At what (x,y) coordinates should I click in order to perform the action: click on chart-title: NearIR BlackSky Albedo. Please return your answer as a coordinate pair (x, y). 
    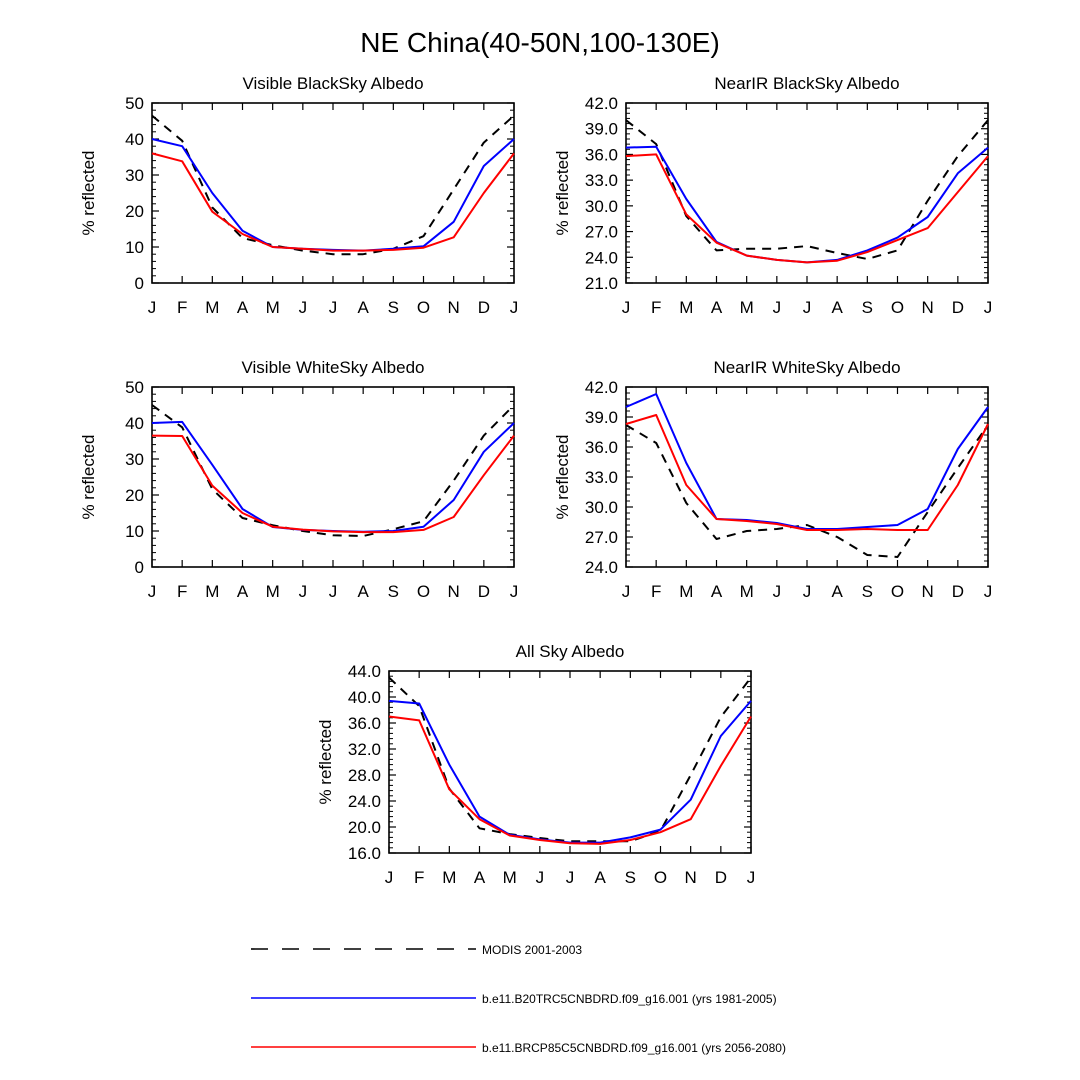
    Looking at the image, I should click on (806, 83).